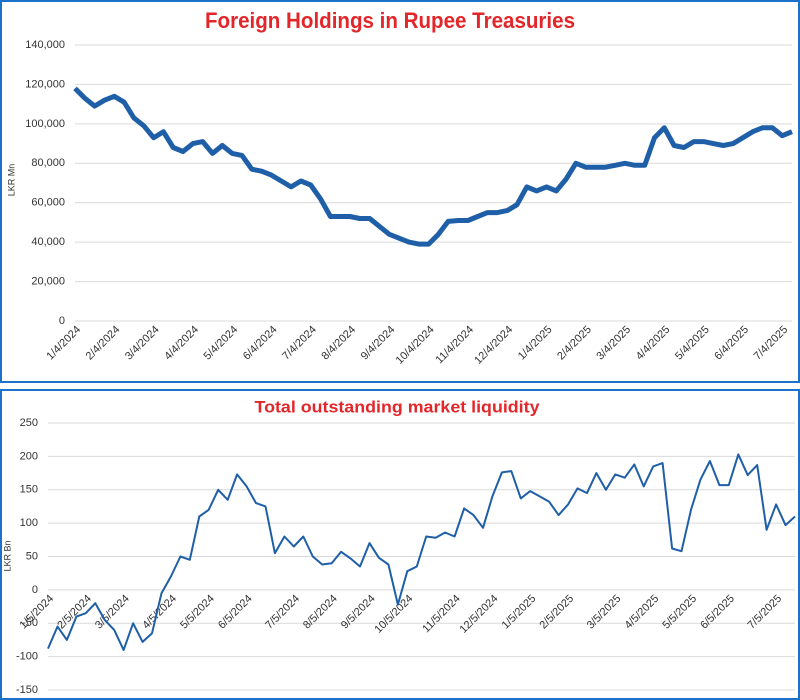  Describe the element at coordinates (48, 163) in the screenshot. I see `y-tick-label: 80,000` at that location.